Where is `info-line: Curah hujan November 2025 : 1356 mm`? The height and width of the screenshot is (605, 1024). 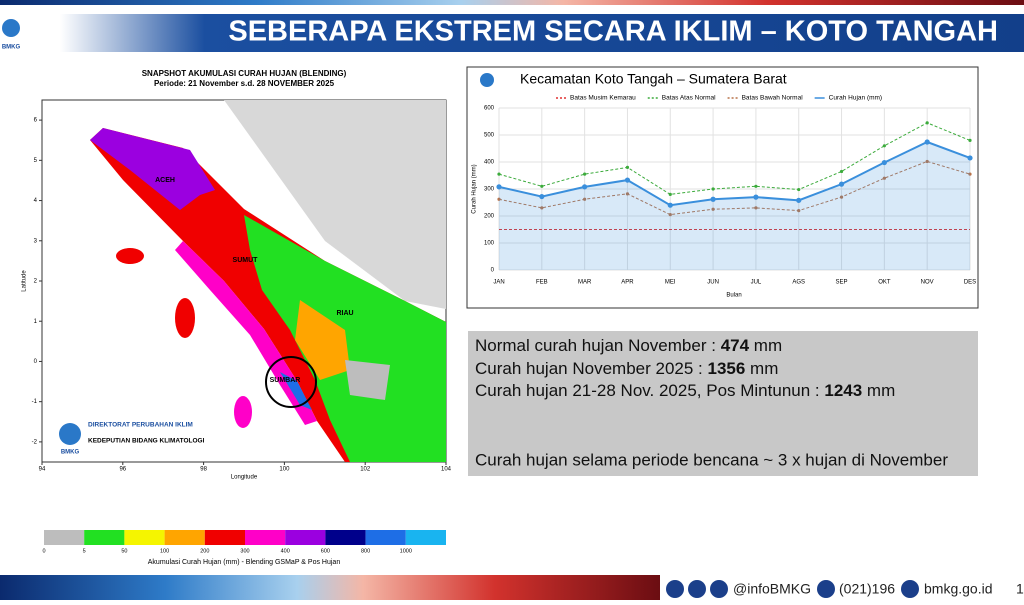 info-line: Curah hujan November 2025 : 1356 mm is located at coordinates (626, 368).